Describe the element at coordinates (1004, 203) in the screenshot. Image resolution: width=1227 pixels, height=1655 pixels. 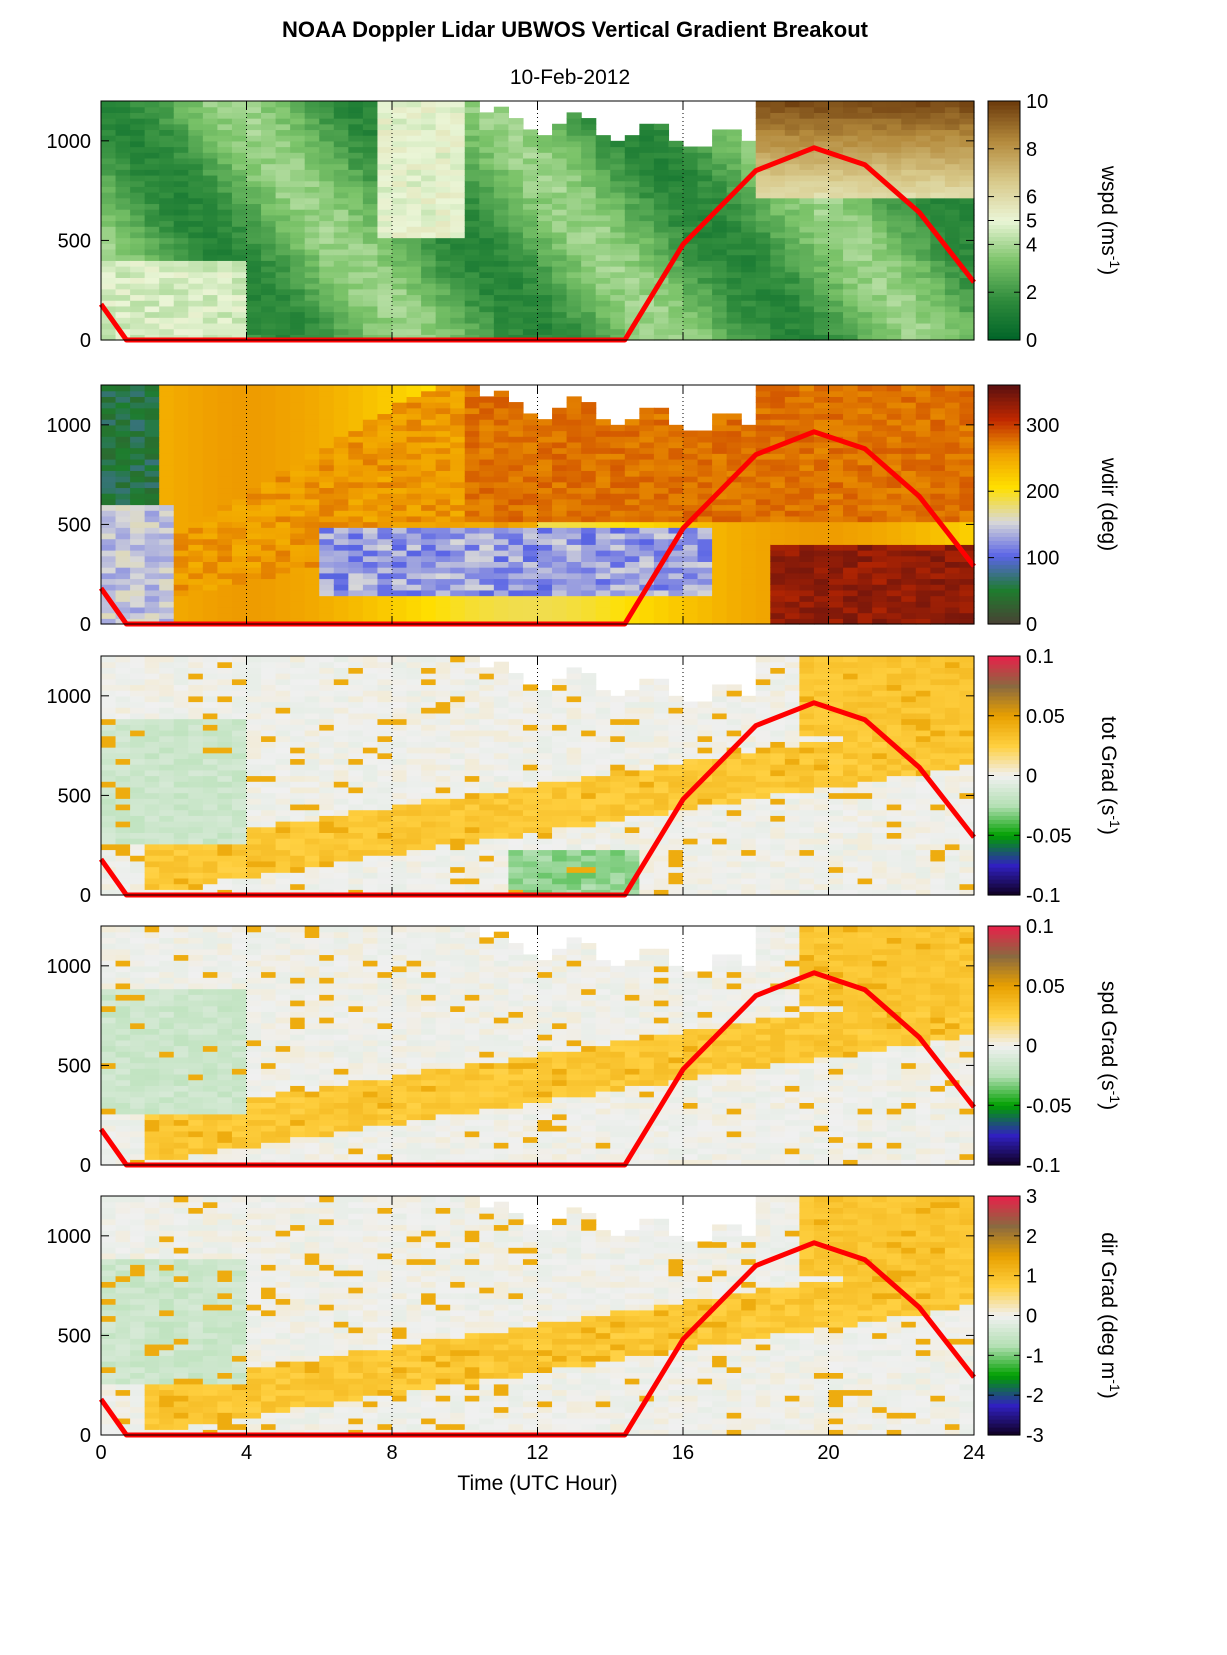
I see `colorbar-swatch` at that location.